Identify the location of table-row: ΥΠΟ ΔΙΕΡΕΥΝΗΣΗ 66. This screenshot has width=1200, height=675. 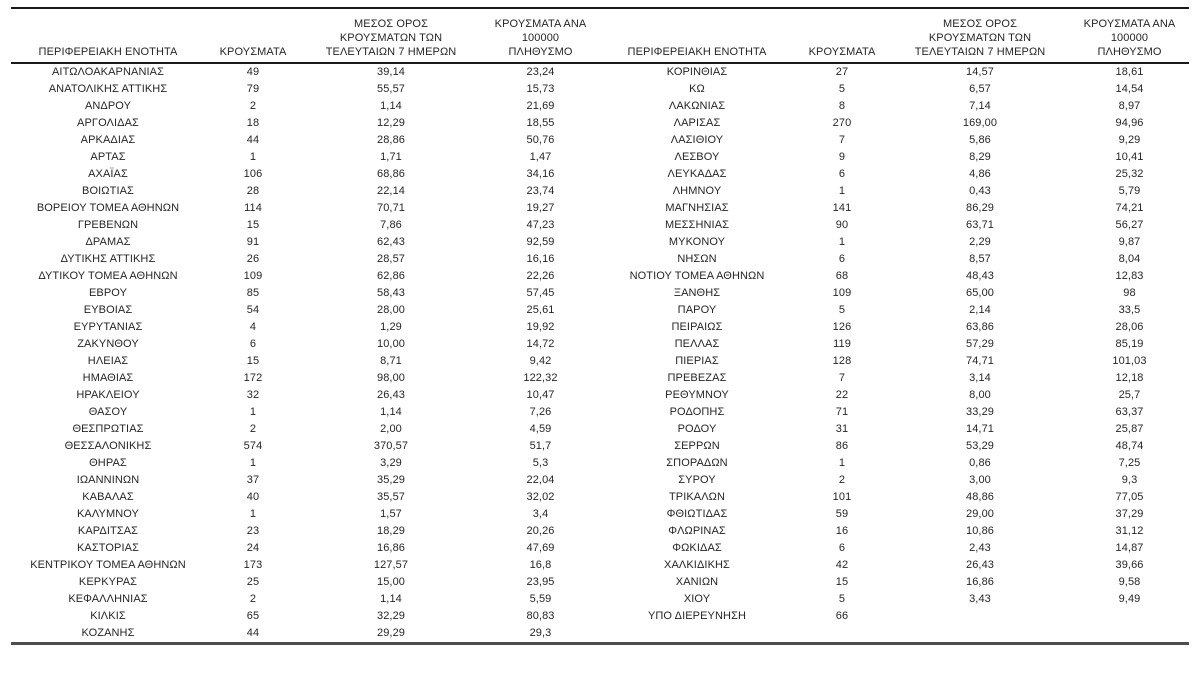
(894, 616).